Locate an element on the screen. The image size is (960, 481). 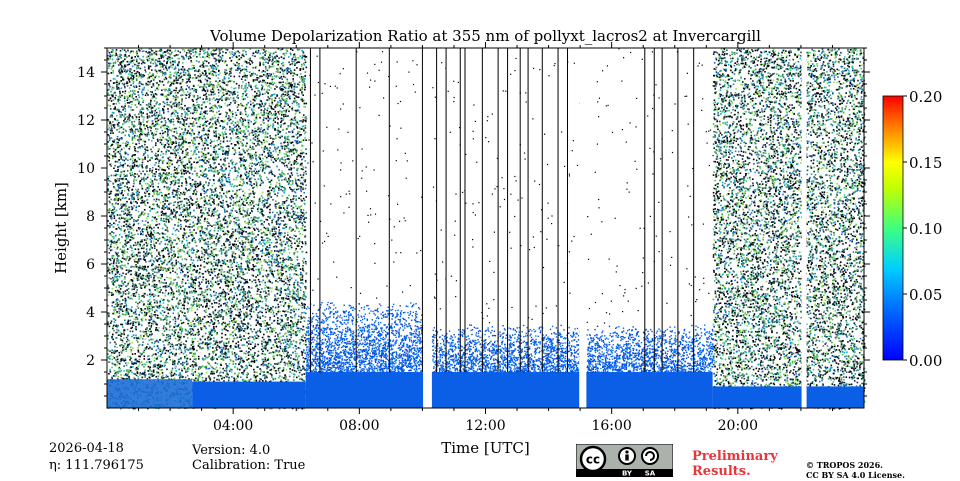
x-tick-label: 12:00 is located at coordinates (485, 426).